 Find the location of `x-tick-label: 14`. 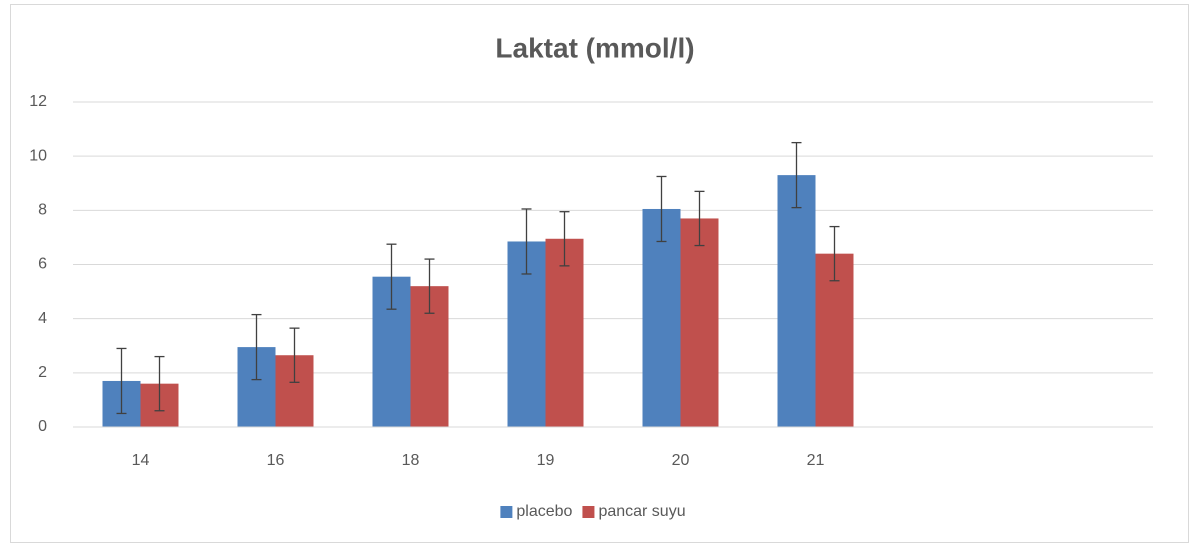

x-tick-label: 14 is located at coordinates (141, 460).